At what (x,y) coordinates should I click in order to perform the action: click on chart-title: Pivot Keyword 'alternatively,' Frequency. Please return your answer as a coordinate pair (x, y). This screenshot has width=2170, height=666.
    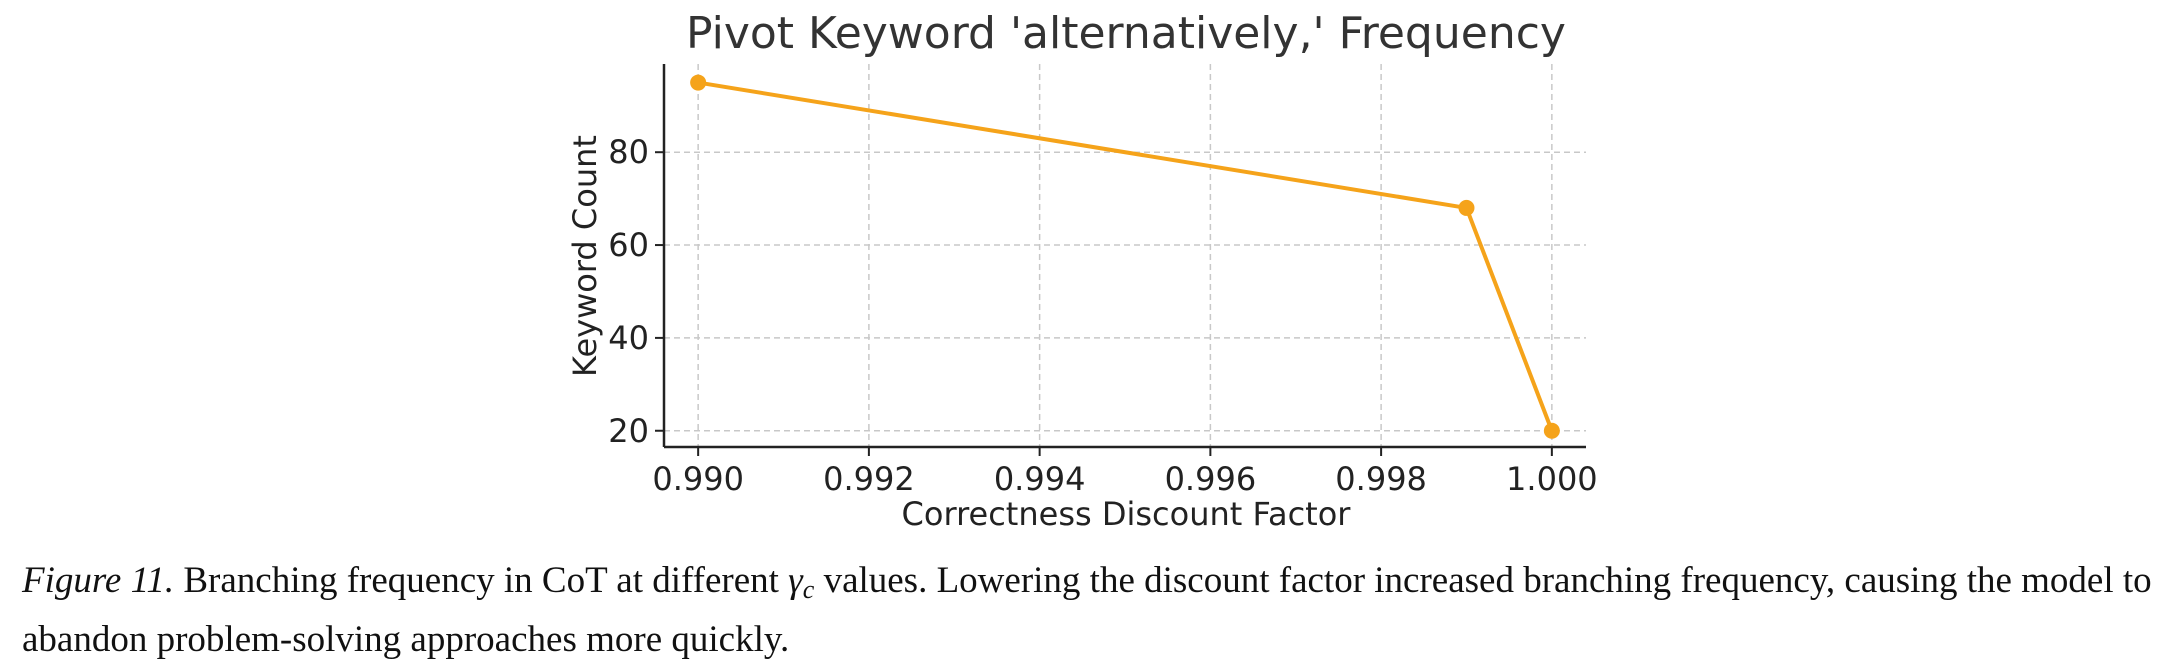
    Looking at the image, I should click on (1126, 33).